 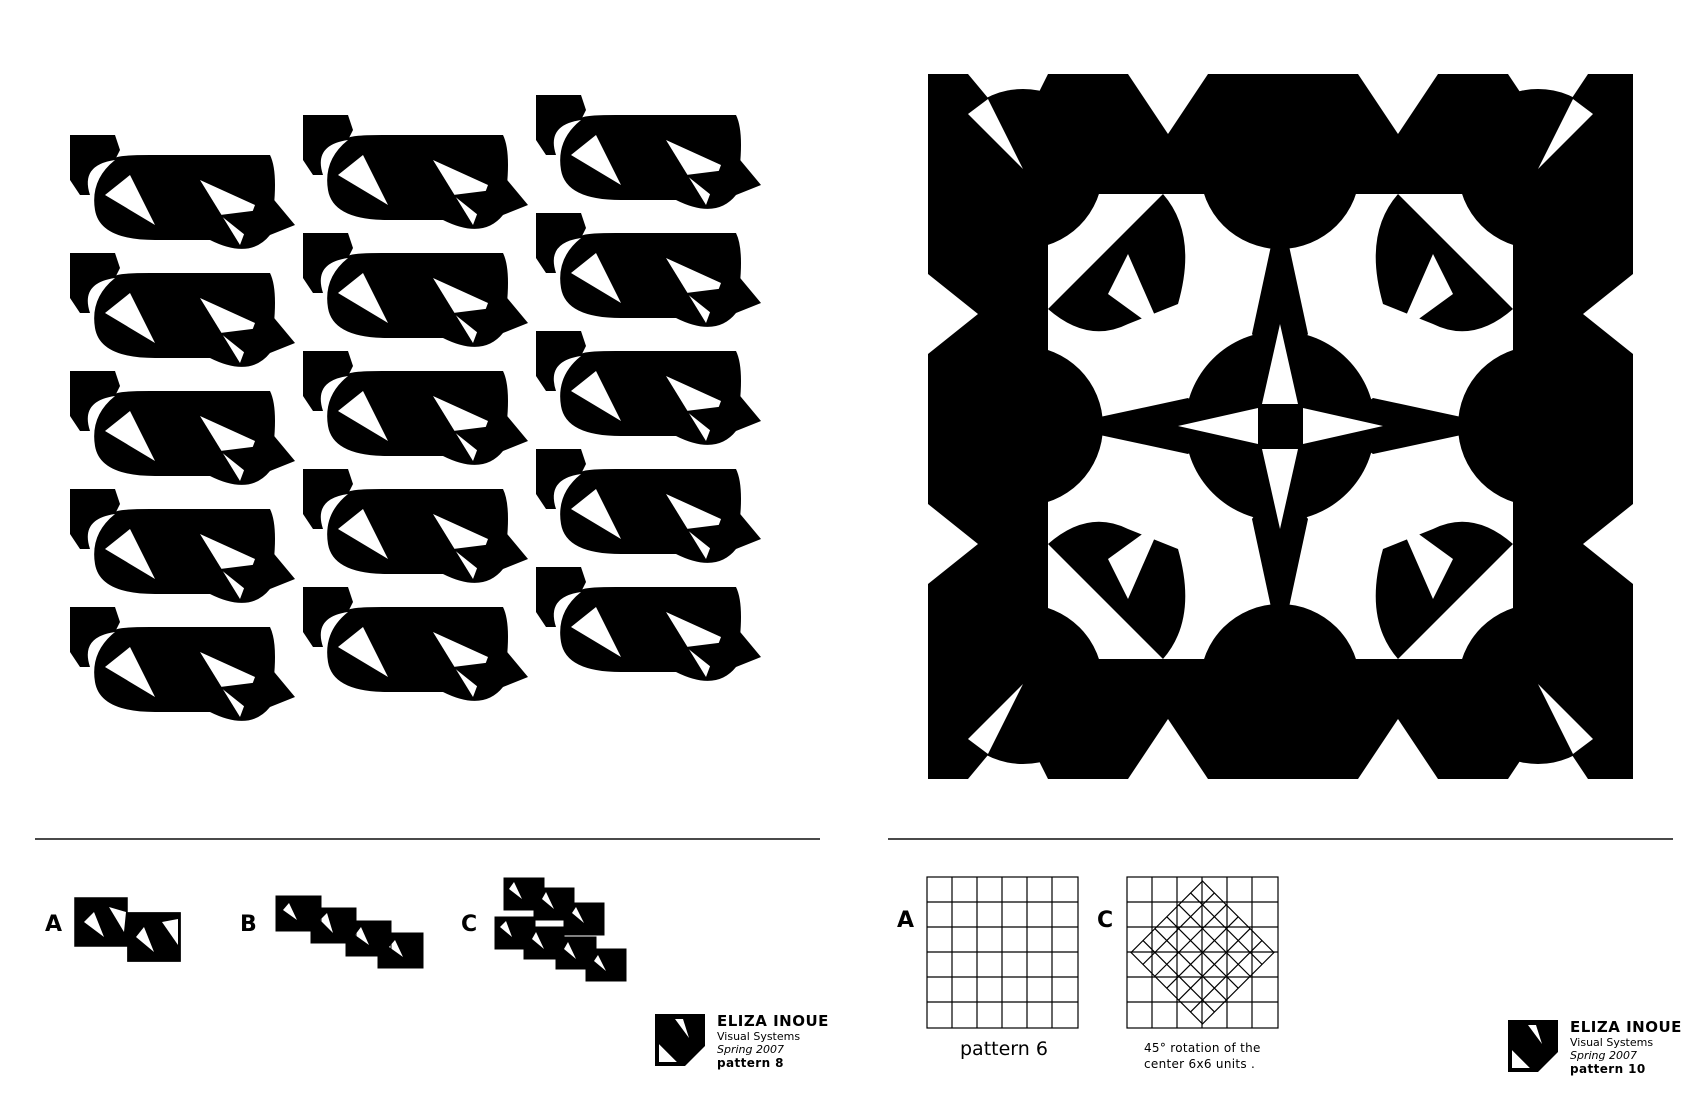 What do you see at coordinates (127, 929) in the screenshot?
I see `diagram-a-tile-pair` at bounding box center [127, 929].